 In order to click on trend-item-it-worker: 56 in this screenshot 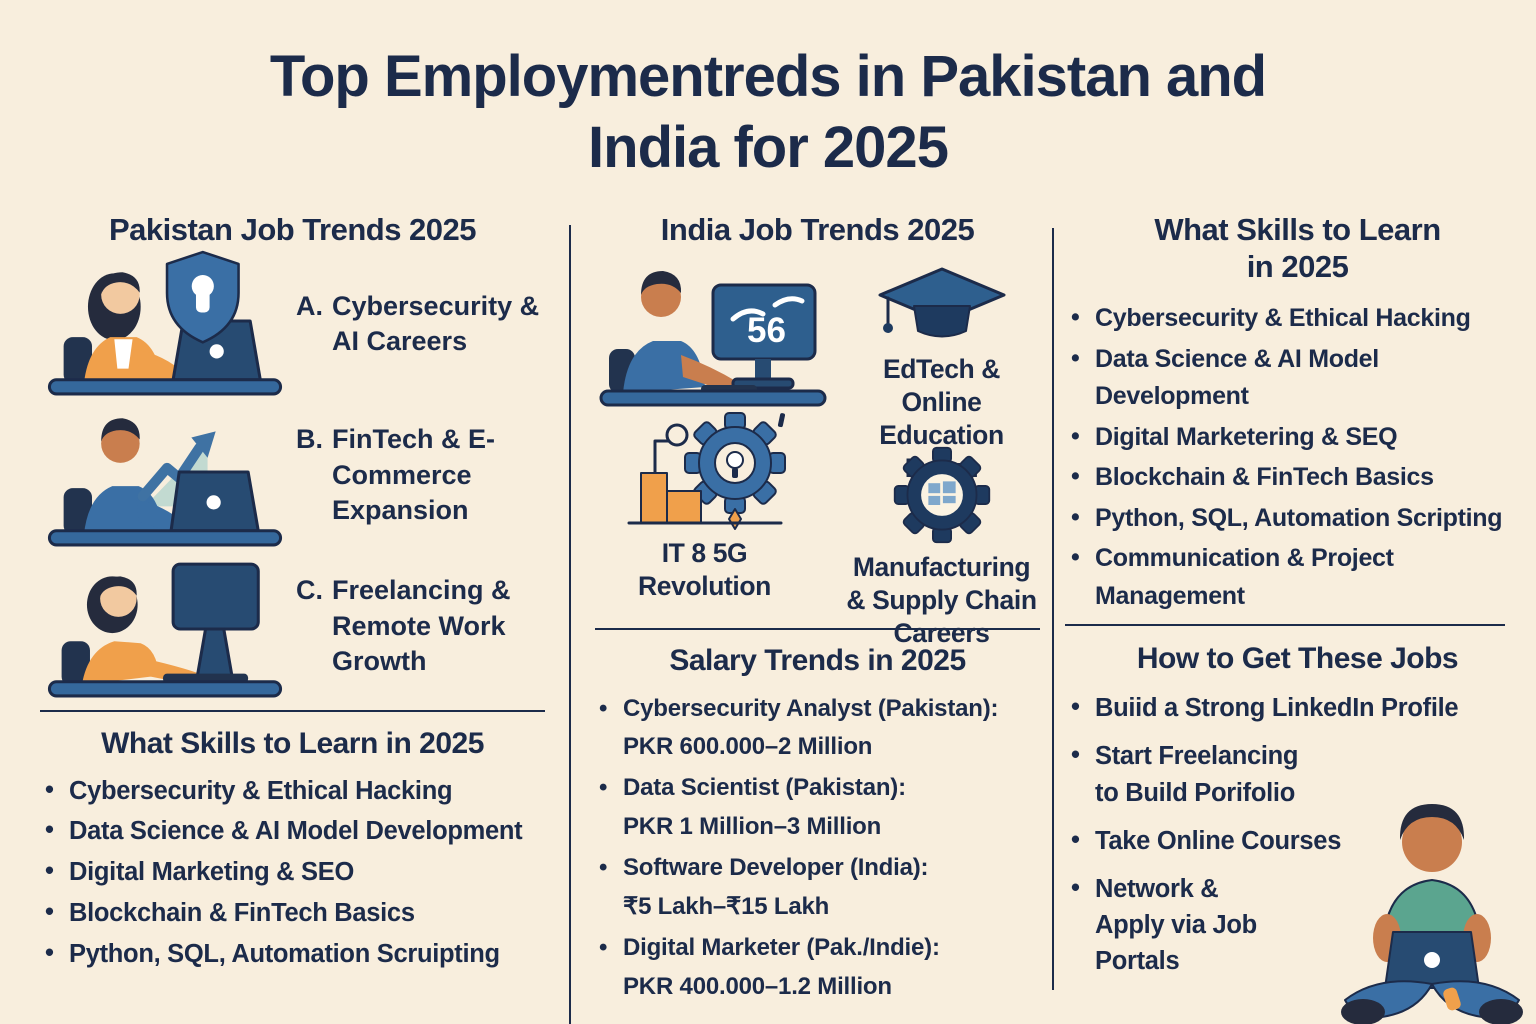, I will do `click(713, 335)`.